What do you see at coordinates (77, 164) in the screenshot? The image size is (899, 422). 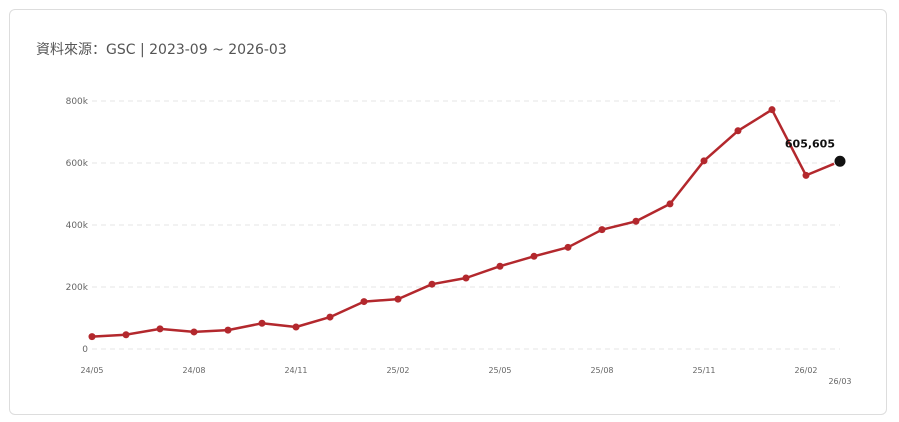 I see `y-tick-label: 600k` at bounding box center [77, 164].